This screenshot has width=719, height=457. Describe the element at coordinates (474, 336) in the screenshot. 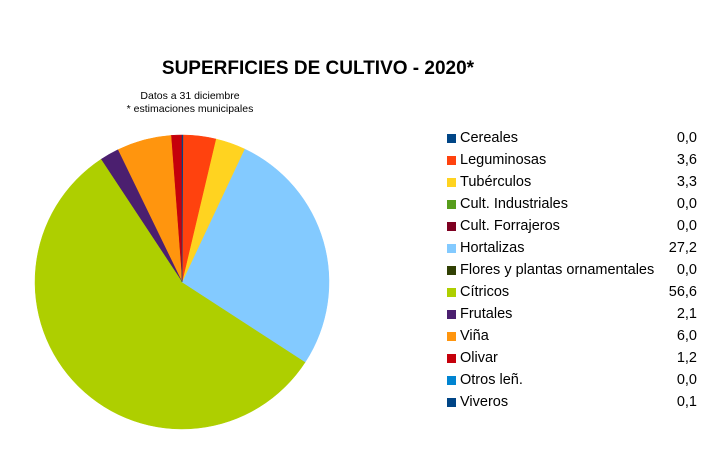

I see `legend-label: Viña` at that location.